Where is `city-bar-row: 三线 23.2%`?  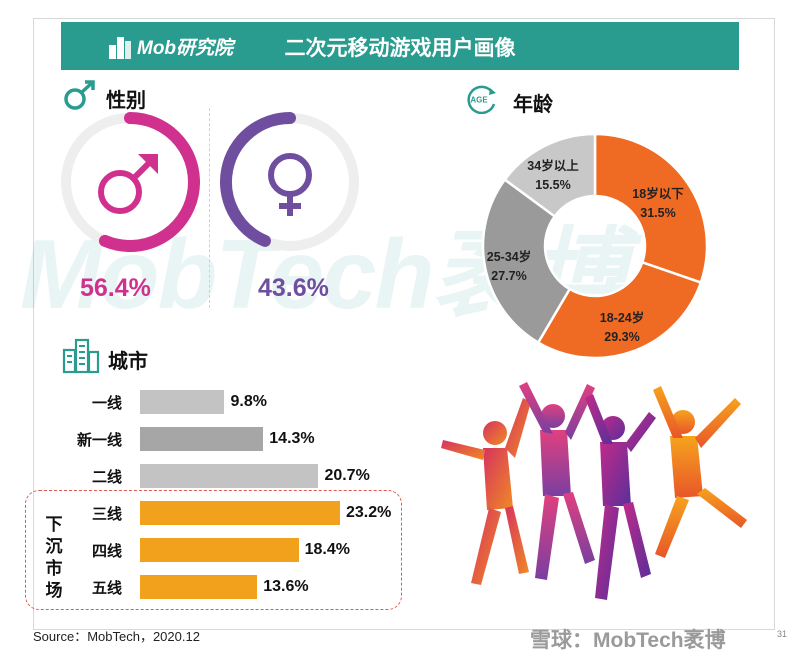 city-bar-row: 三线 23.2% is located at coordinates (215, 513).